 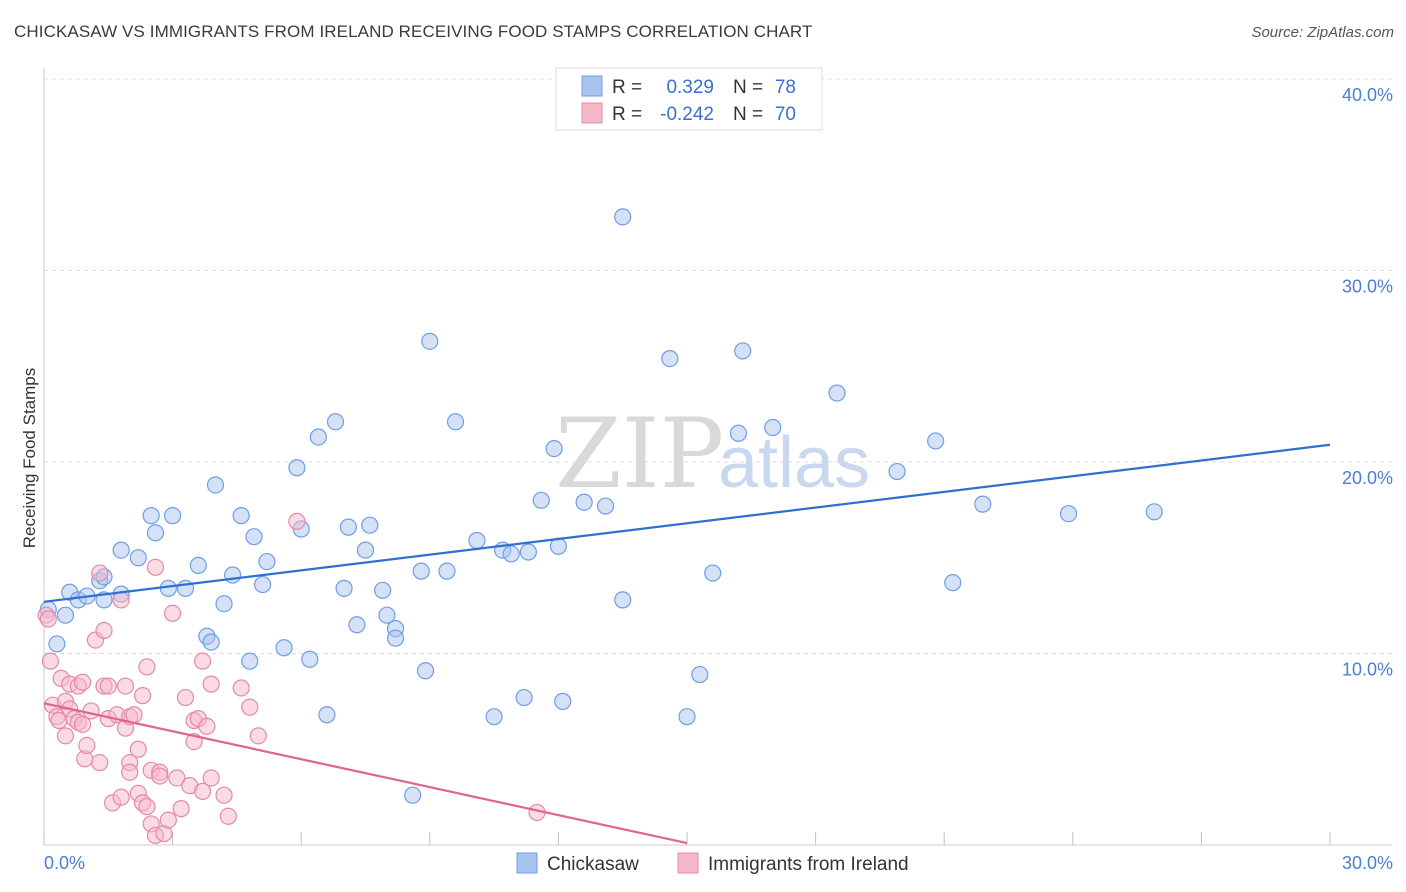 I want to click on legend-r-value: 0.329, so click(x=690, y=87).